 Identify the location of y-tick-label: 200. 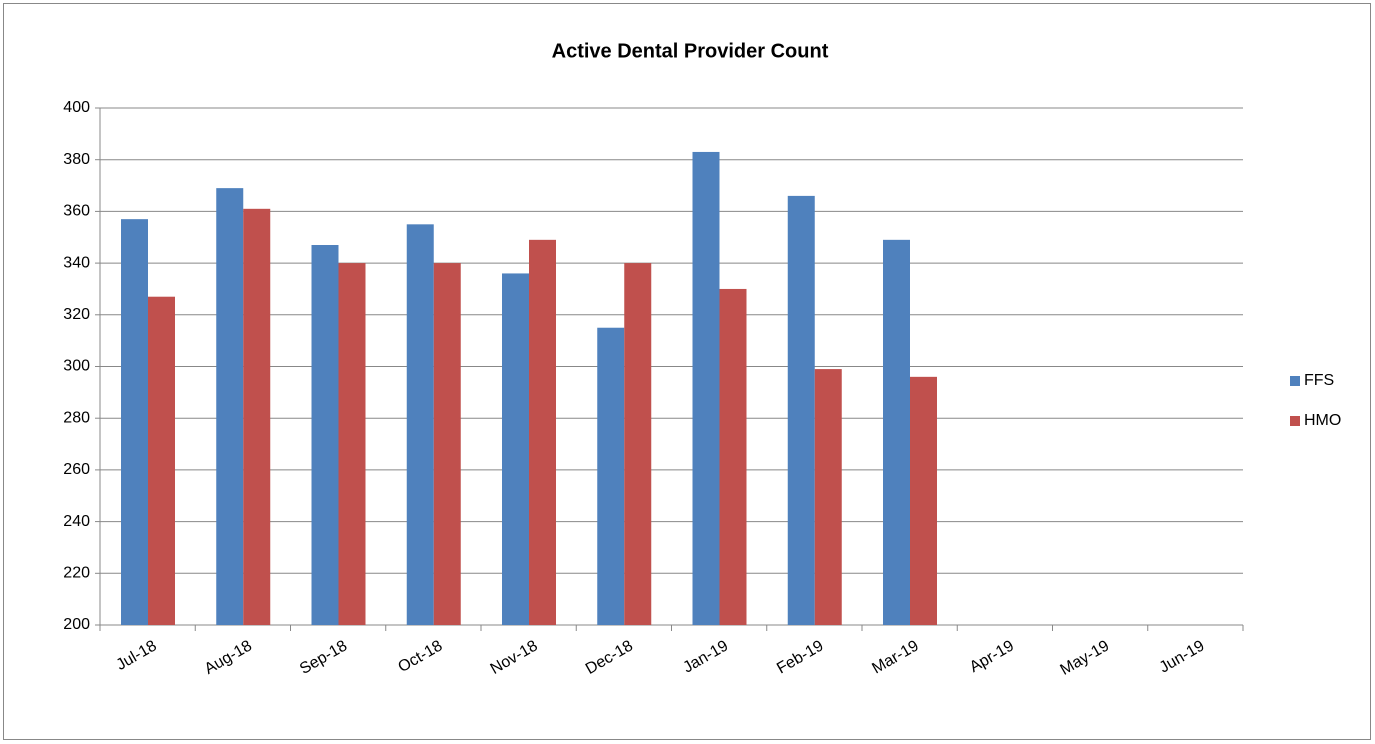
(76, 624).